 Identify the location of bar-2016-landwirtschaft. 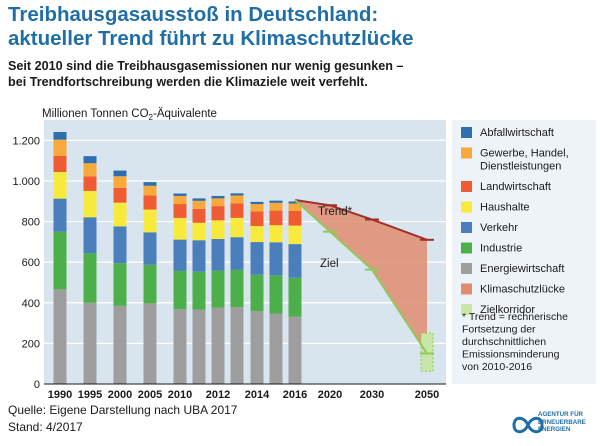
(295, 218).